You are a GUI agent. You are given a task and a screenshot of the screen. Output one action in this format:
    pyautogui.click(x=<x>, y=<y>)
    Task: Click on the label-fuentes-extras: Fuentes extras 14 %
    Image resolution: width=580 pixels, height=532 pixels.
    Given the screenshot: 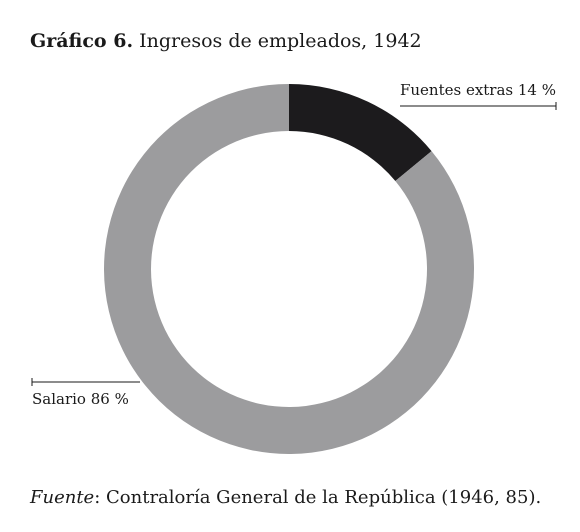 What is the action you would take?
    pyautogui.click(x=478, y=90)
    